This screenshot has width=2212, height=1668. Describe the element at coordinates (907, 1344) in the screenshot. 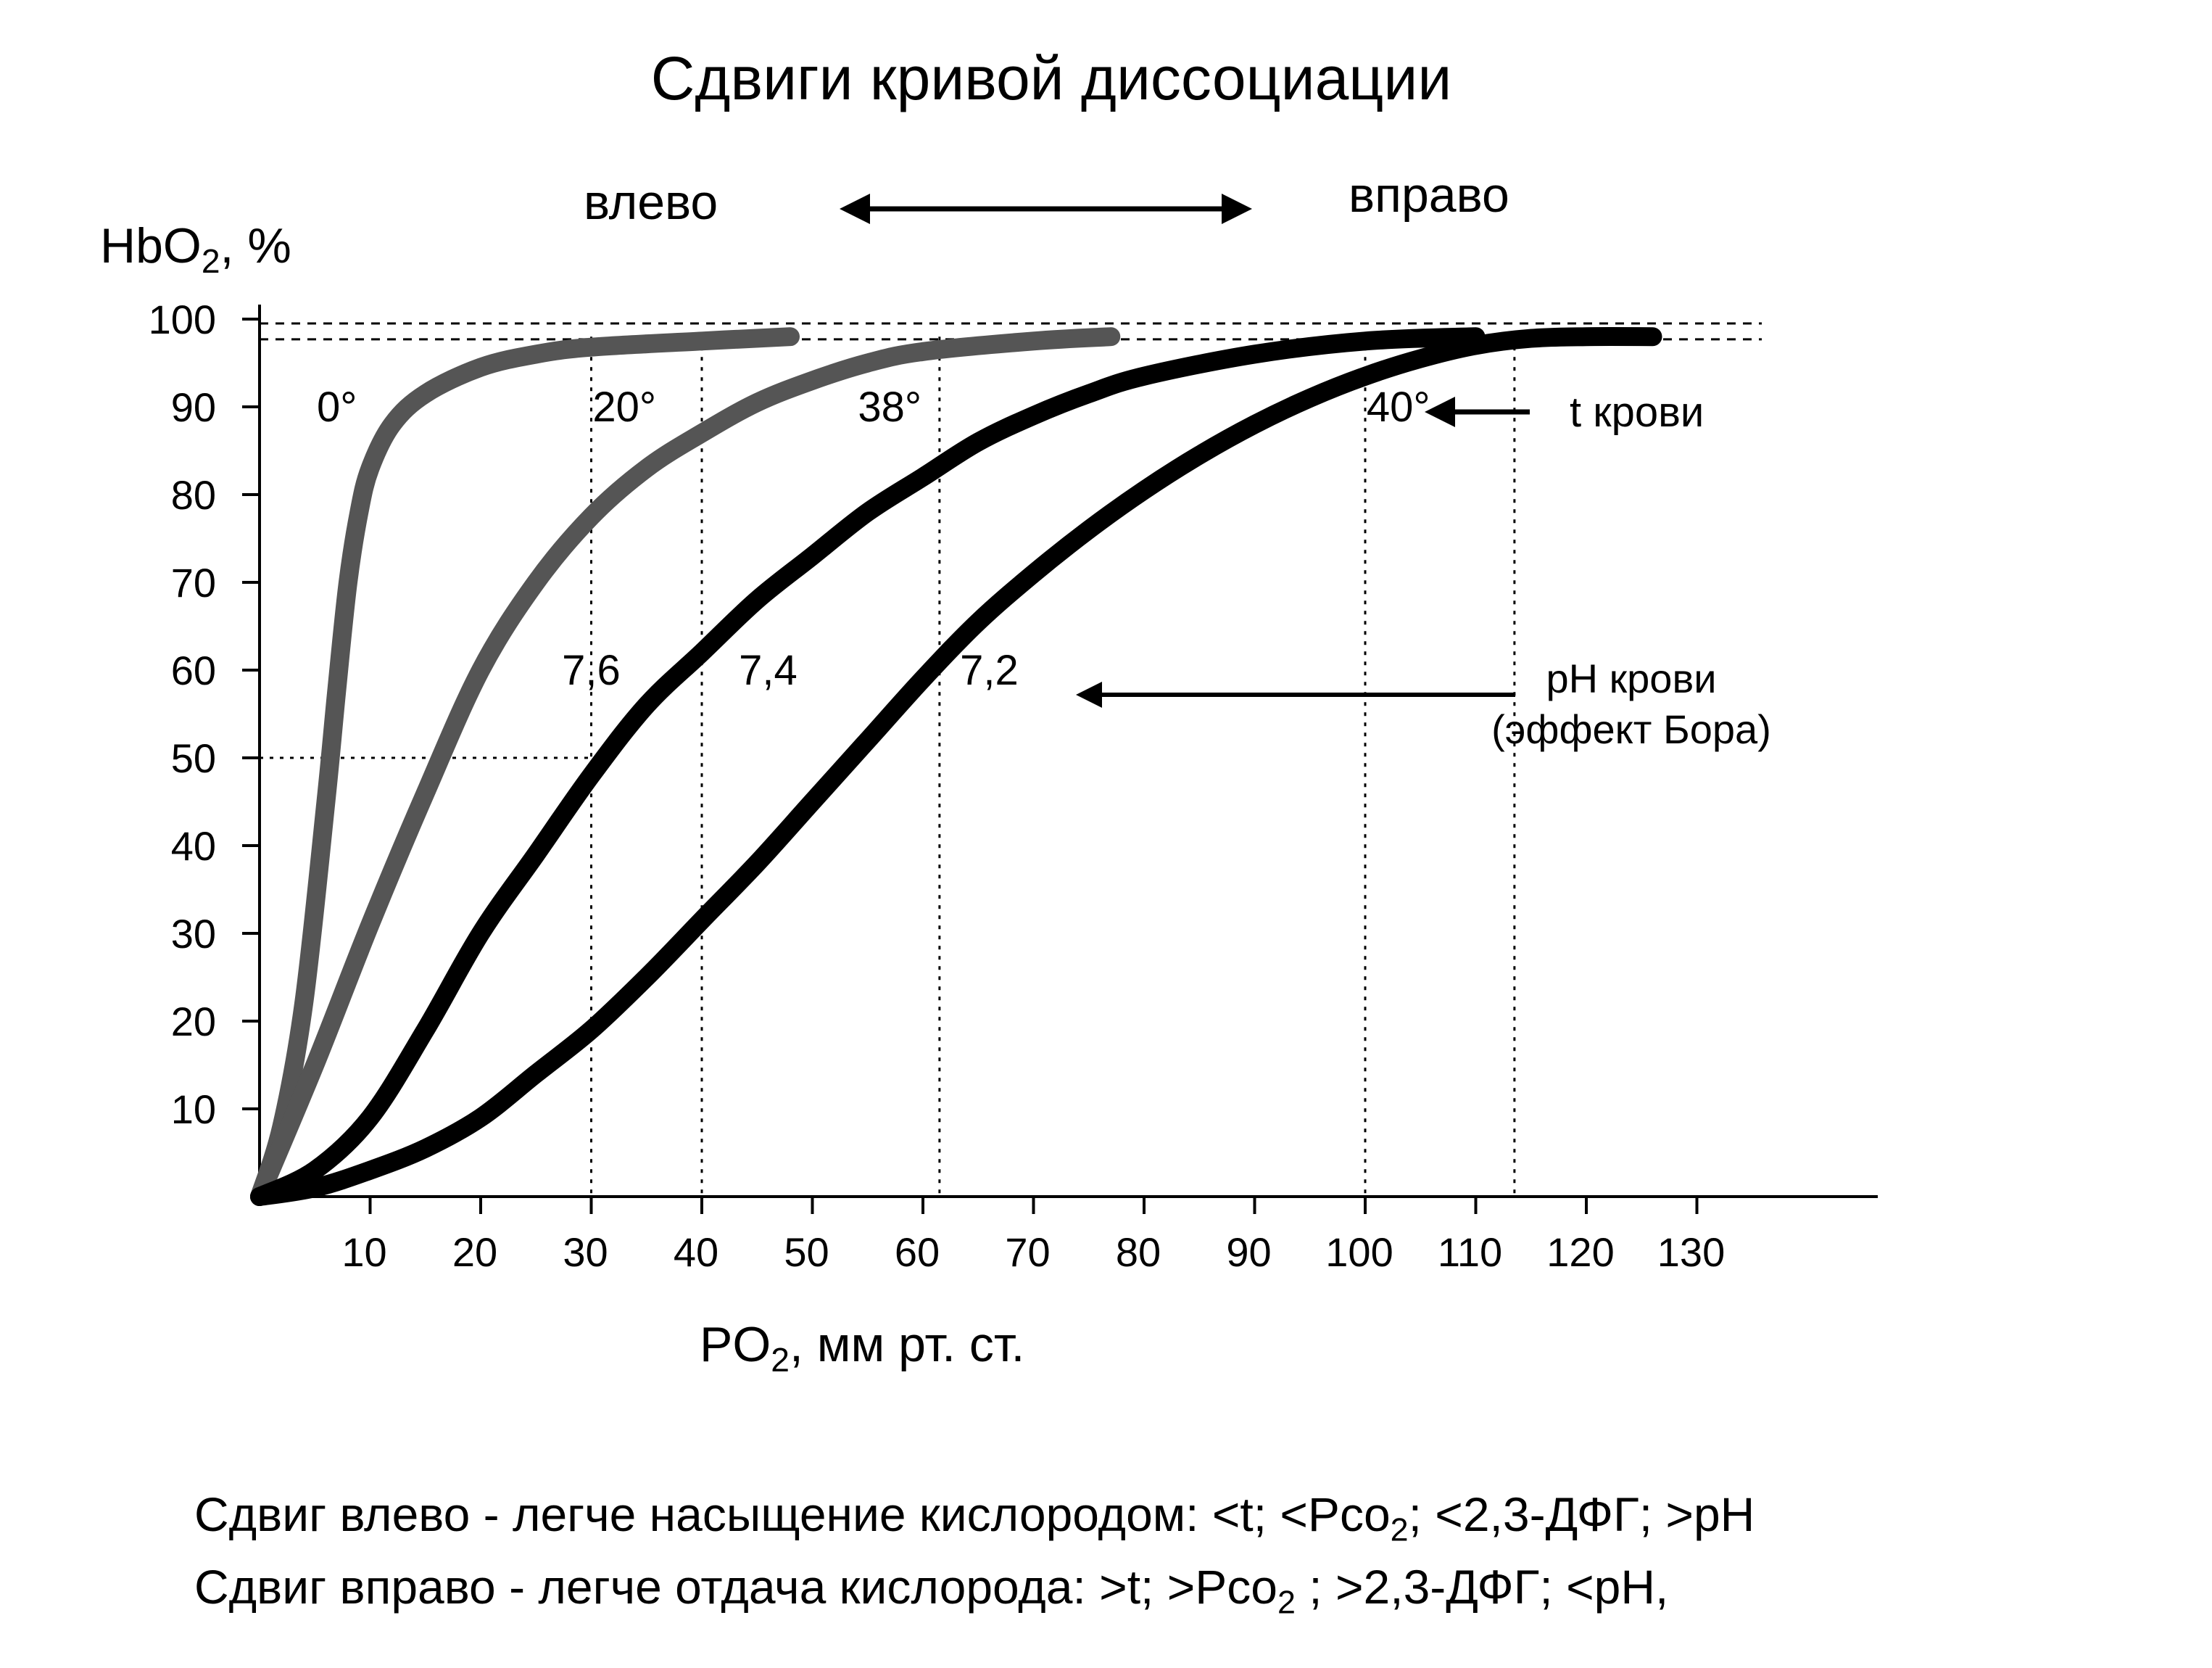

I see `x-axis-label-tail: , мм рт. ст.` at that location.